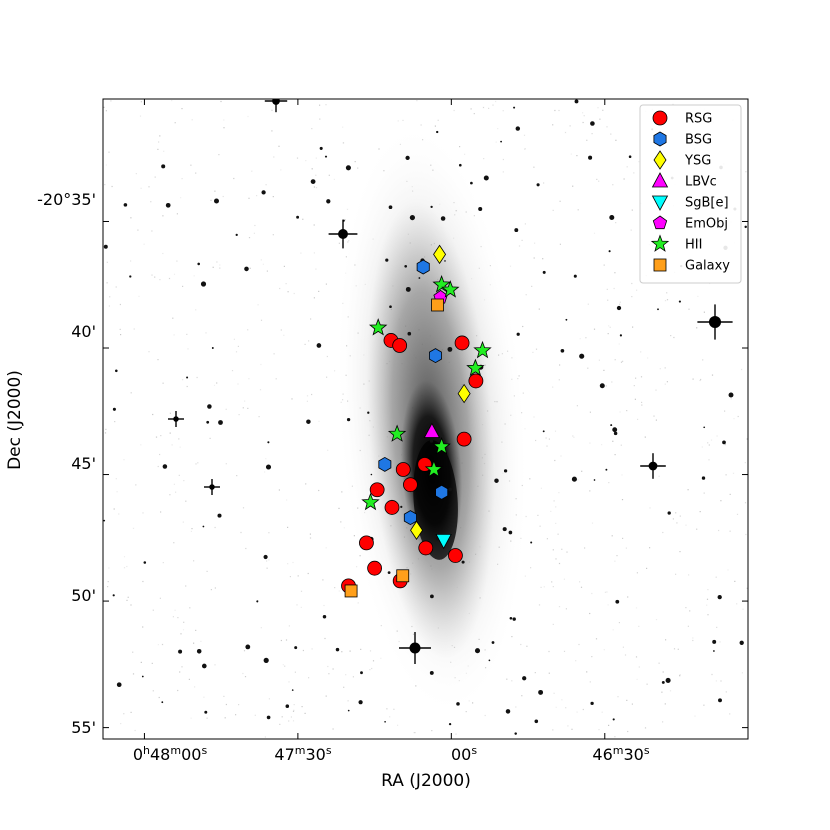 The width and height of the screenshot is (830, 830). Describe the element at coordinates (690, 223) in the screenshot. I see `legend-entry: EmObj` at that location.